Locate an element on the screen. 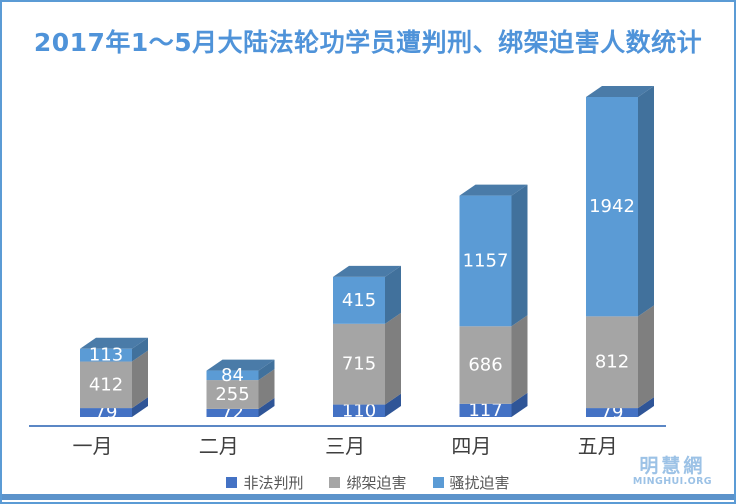 The width and height of the screenshot is (736, 504). bar-value-label: 84 is located at coordinates (232, 375).